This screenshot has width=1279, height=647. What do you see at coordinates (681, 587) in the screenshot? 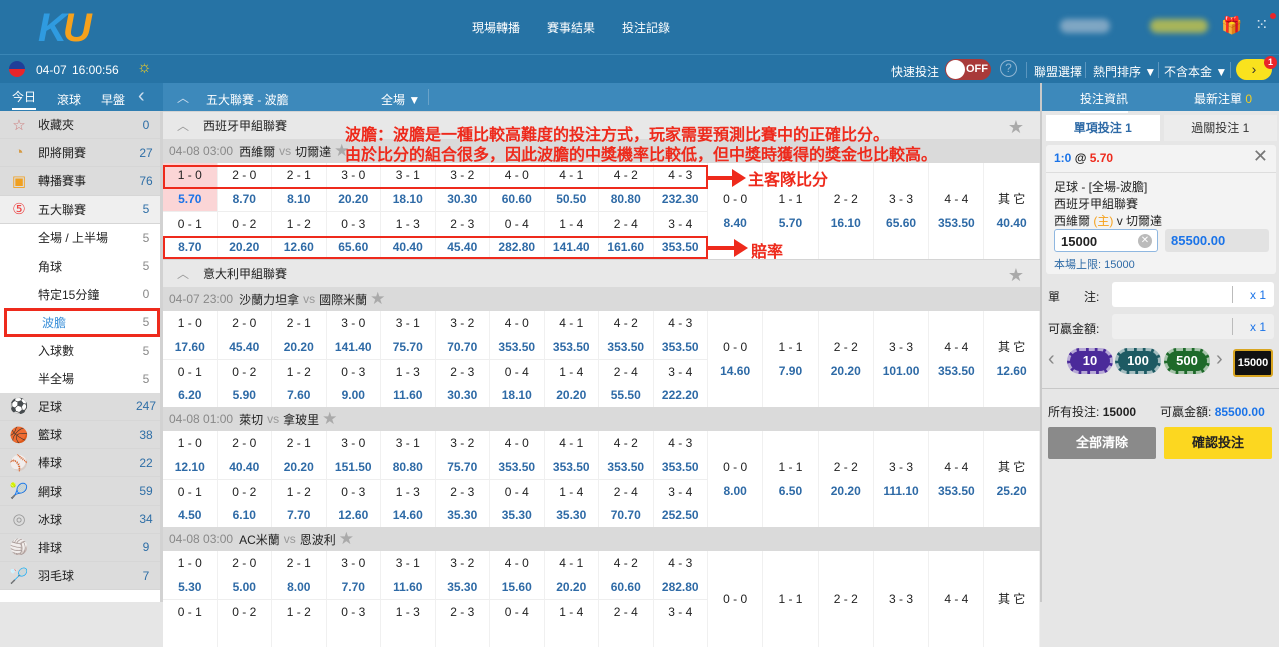
I see `odds-cell: 282.80` at bounding box center [681, 587].